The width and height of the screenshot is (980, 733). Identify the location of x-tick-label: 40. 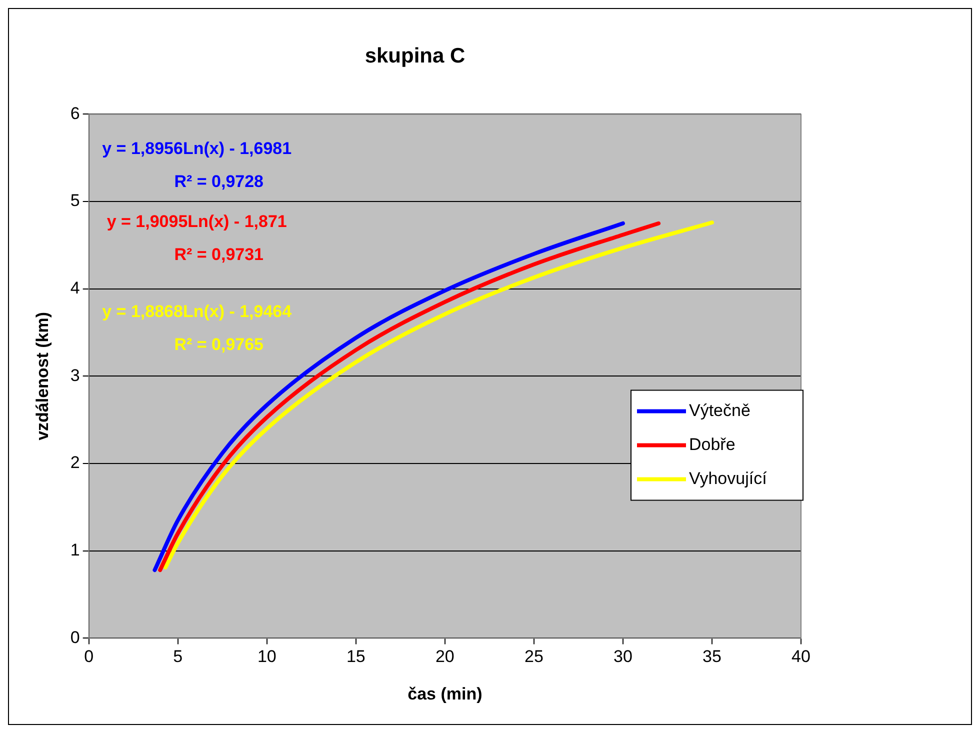
(801, 656).